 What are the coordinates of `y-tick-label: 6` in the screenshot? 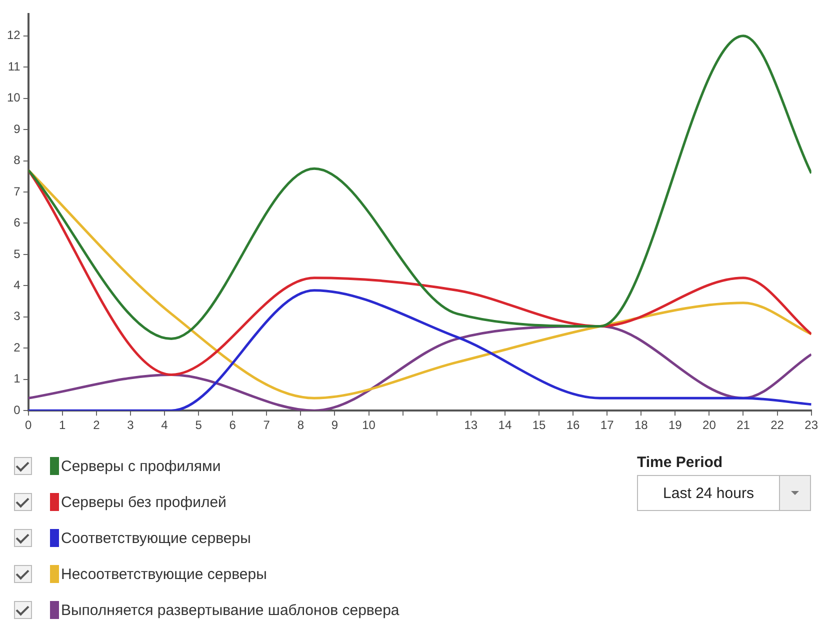 It's located at (17, 223).